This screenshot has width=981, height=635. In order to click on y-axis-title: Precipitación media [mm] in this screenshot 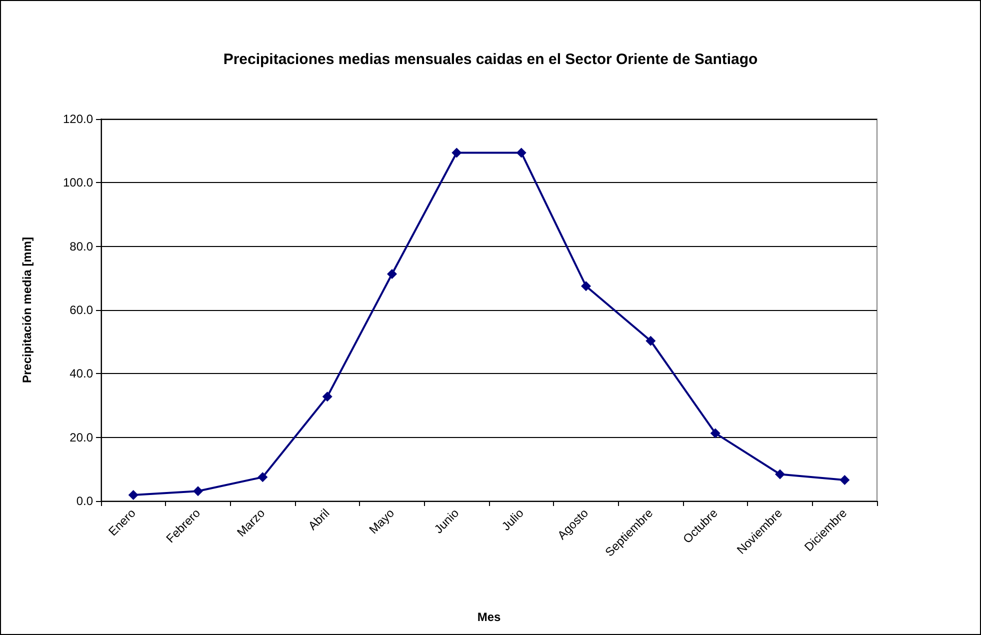, I will do `click(27, 310)`.